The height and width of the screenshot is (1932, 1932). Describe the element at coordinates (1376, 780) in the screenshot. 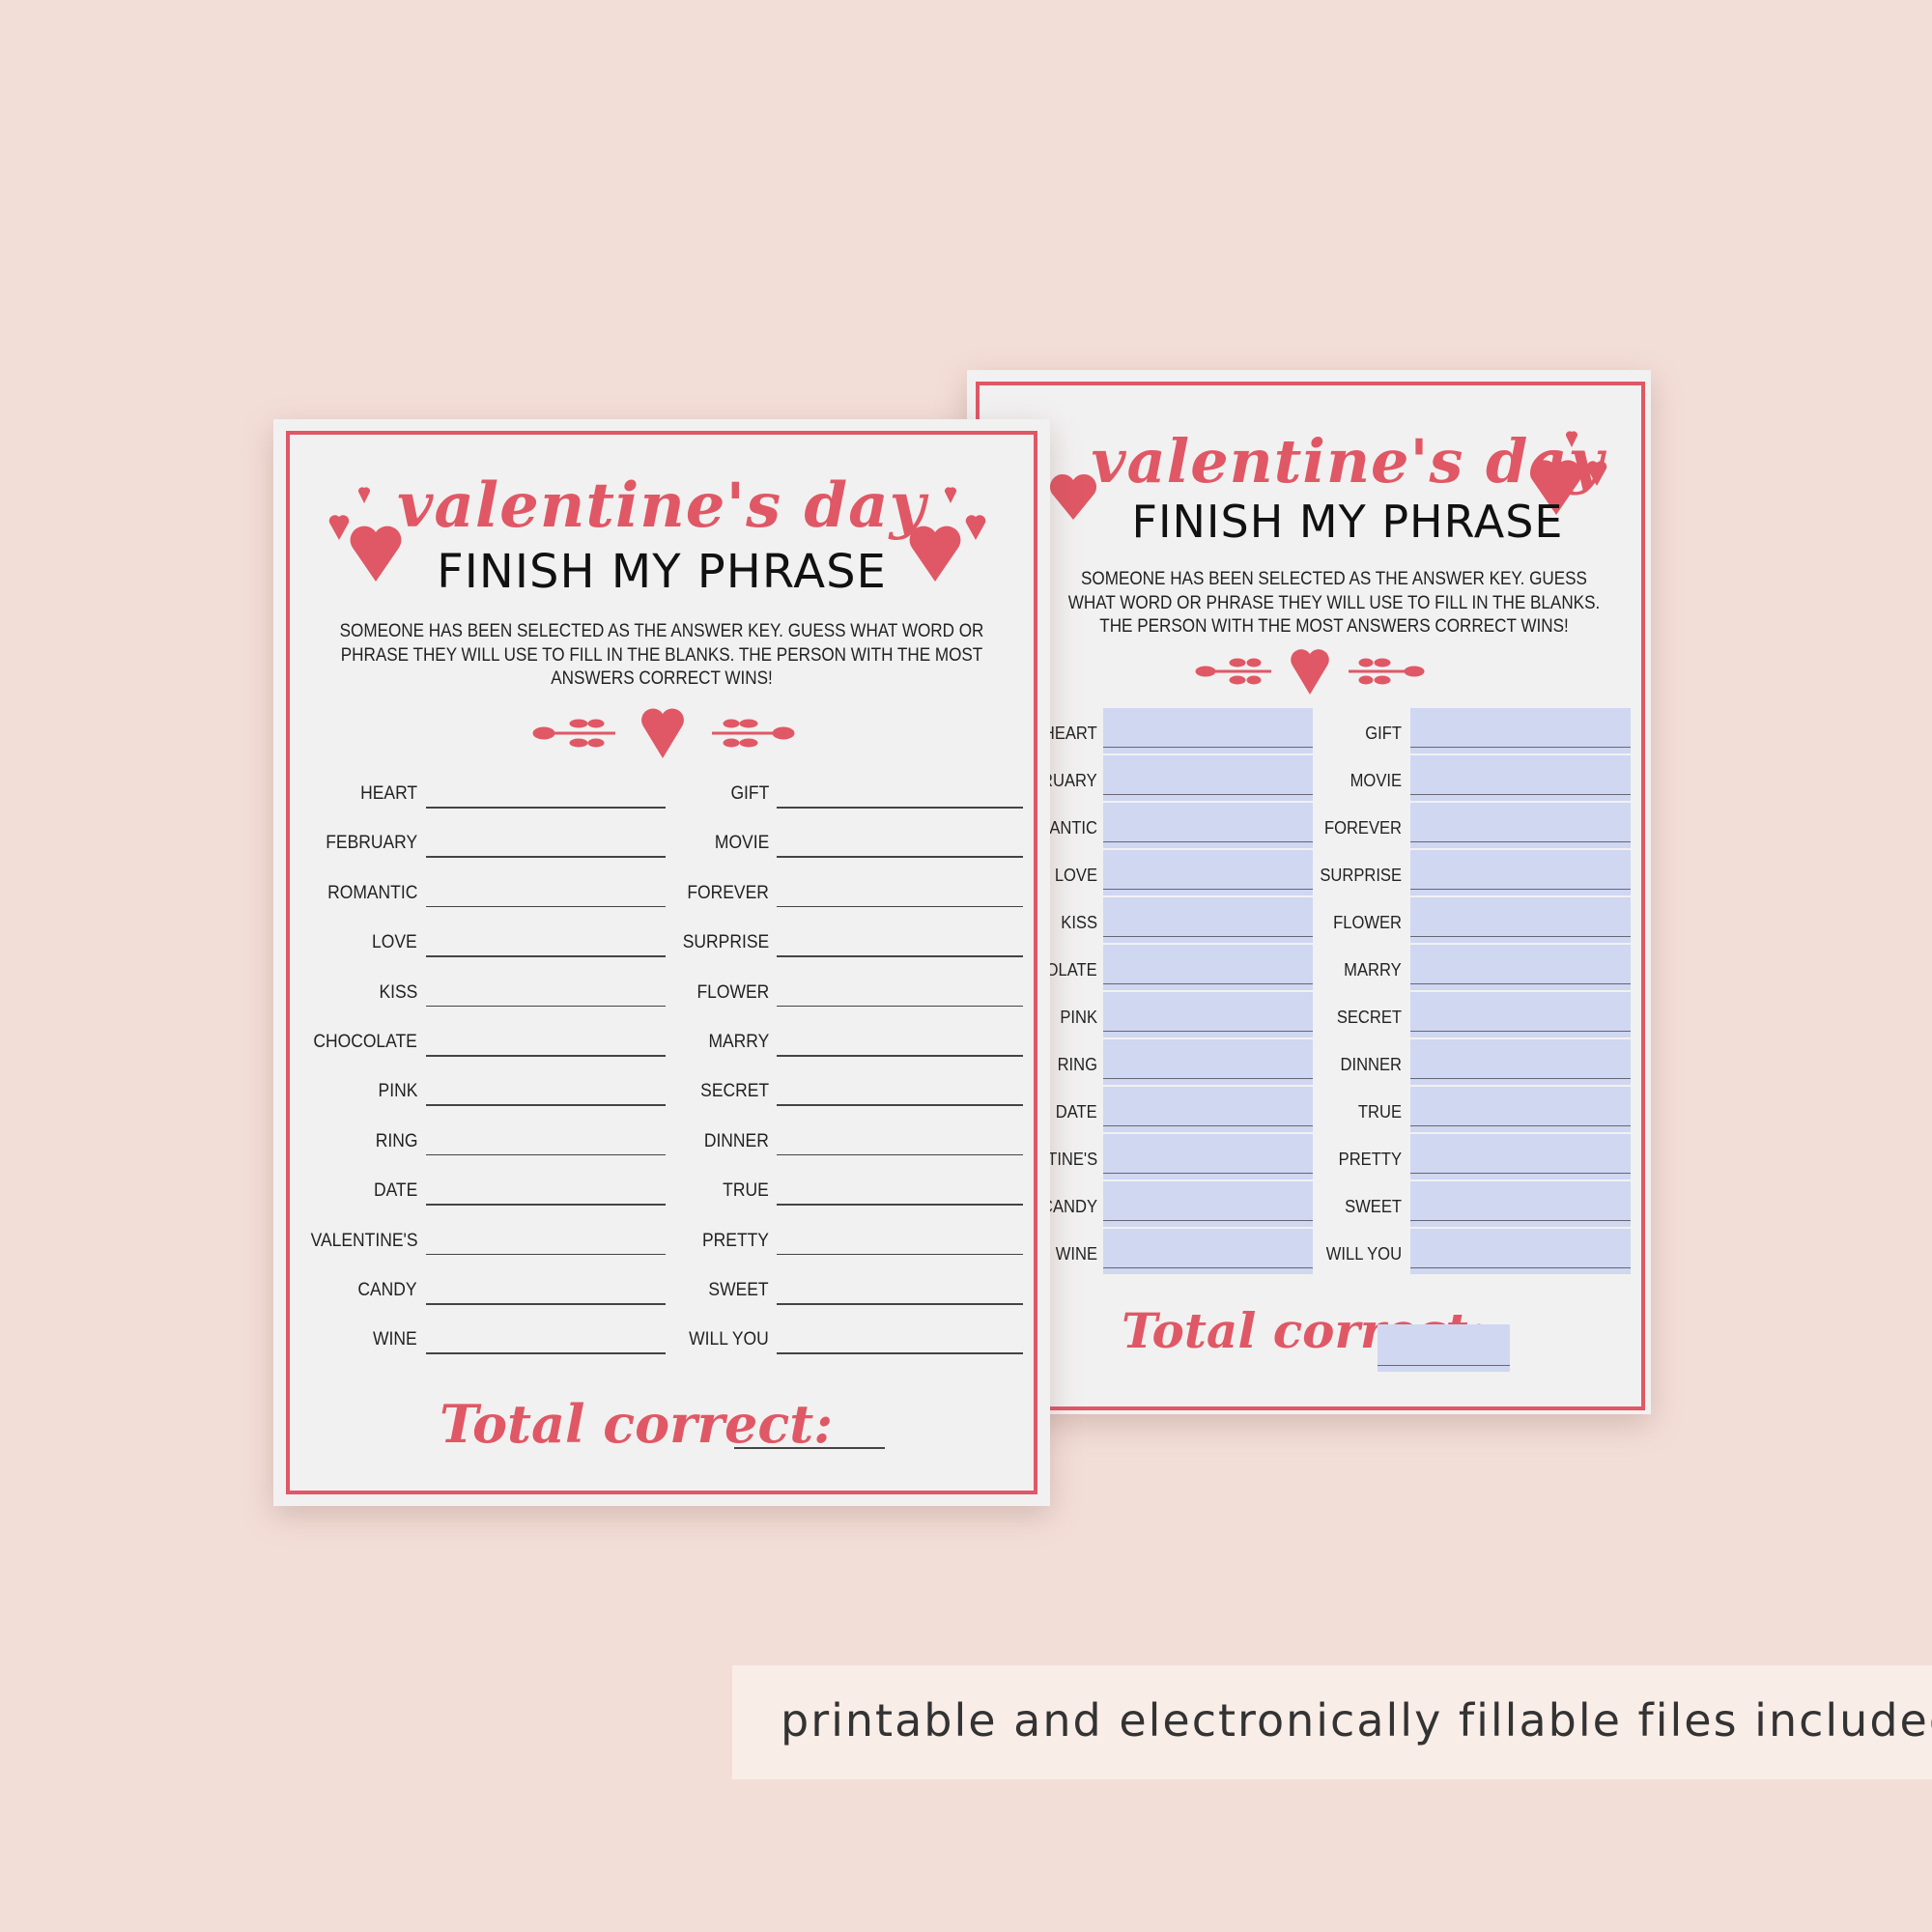

I see `word-label: MOVIE` at that location.